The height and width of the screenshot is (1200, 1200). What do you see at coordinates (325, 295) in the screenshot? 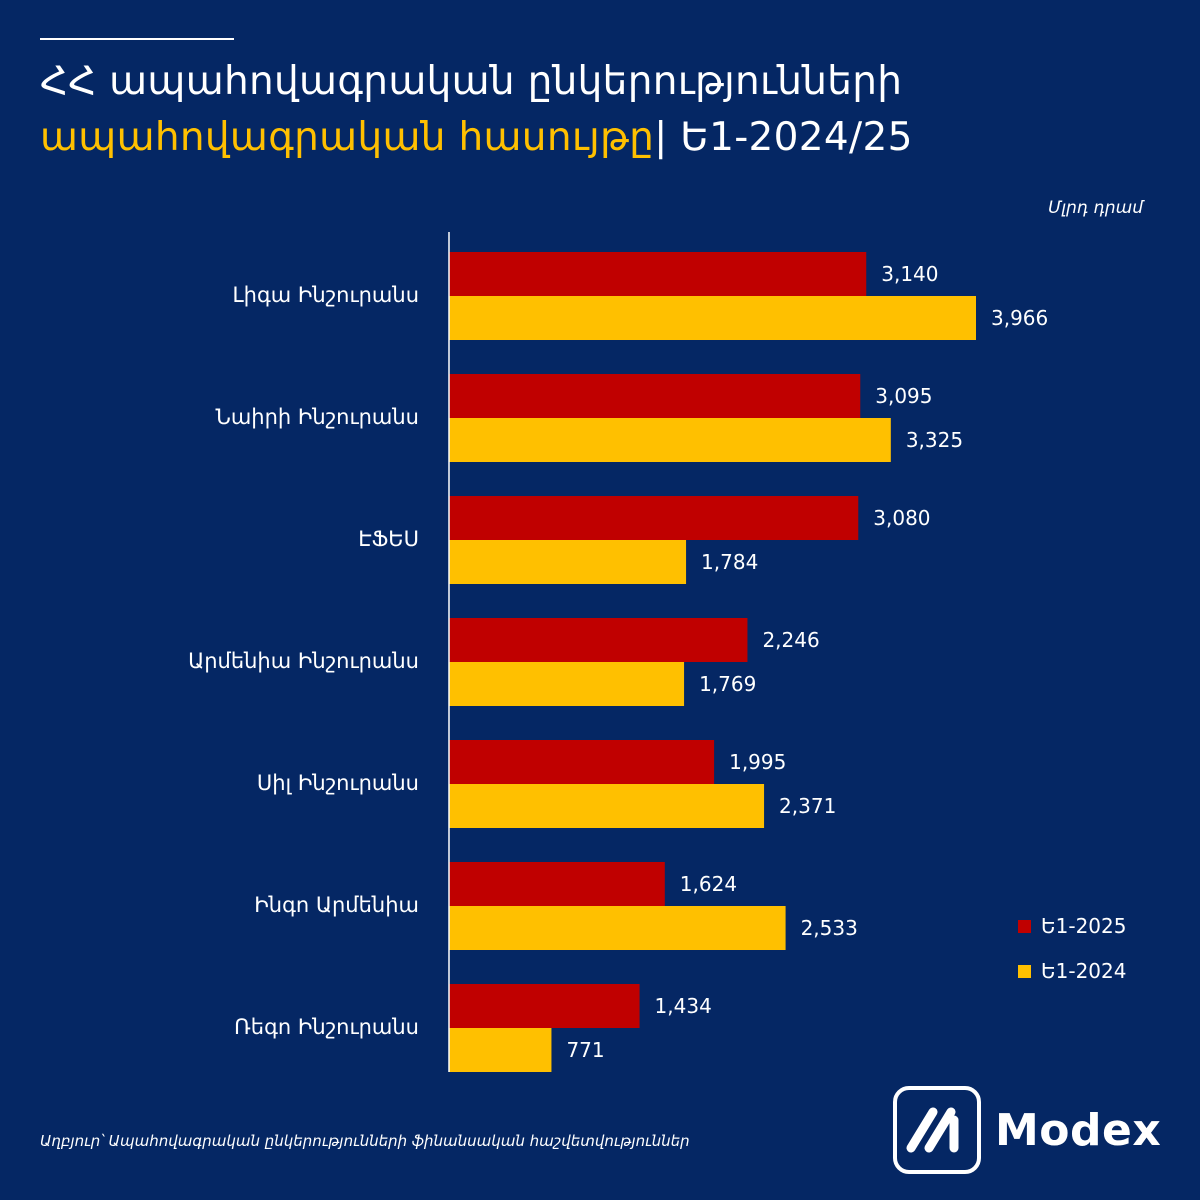
I see `category-label: Լիգա Ինշուրանս` at bounding box center [325, 295].